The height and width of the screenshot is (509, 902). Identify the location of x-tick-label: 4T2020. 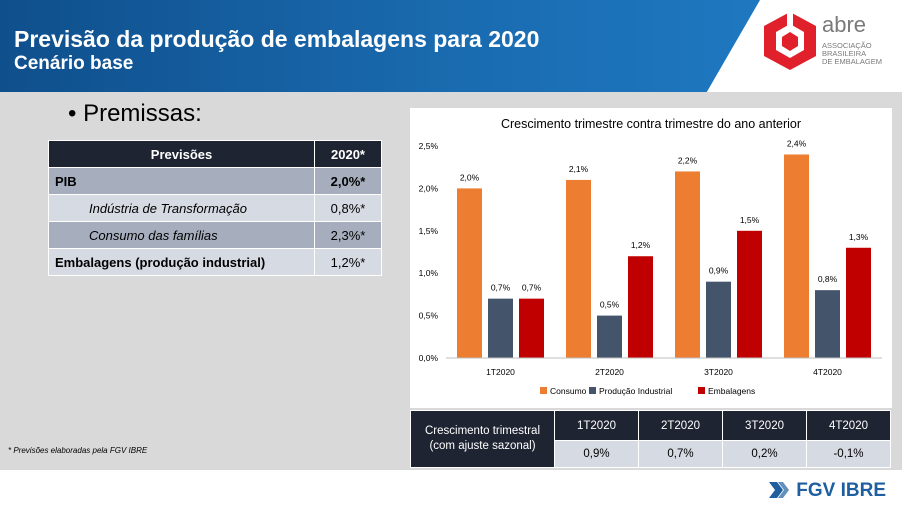
(827, 372).